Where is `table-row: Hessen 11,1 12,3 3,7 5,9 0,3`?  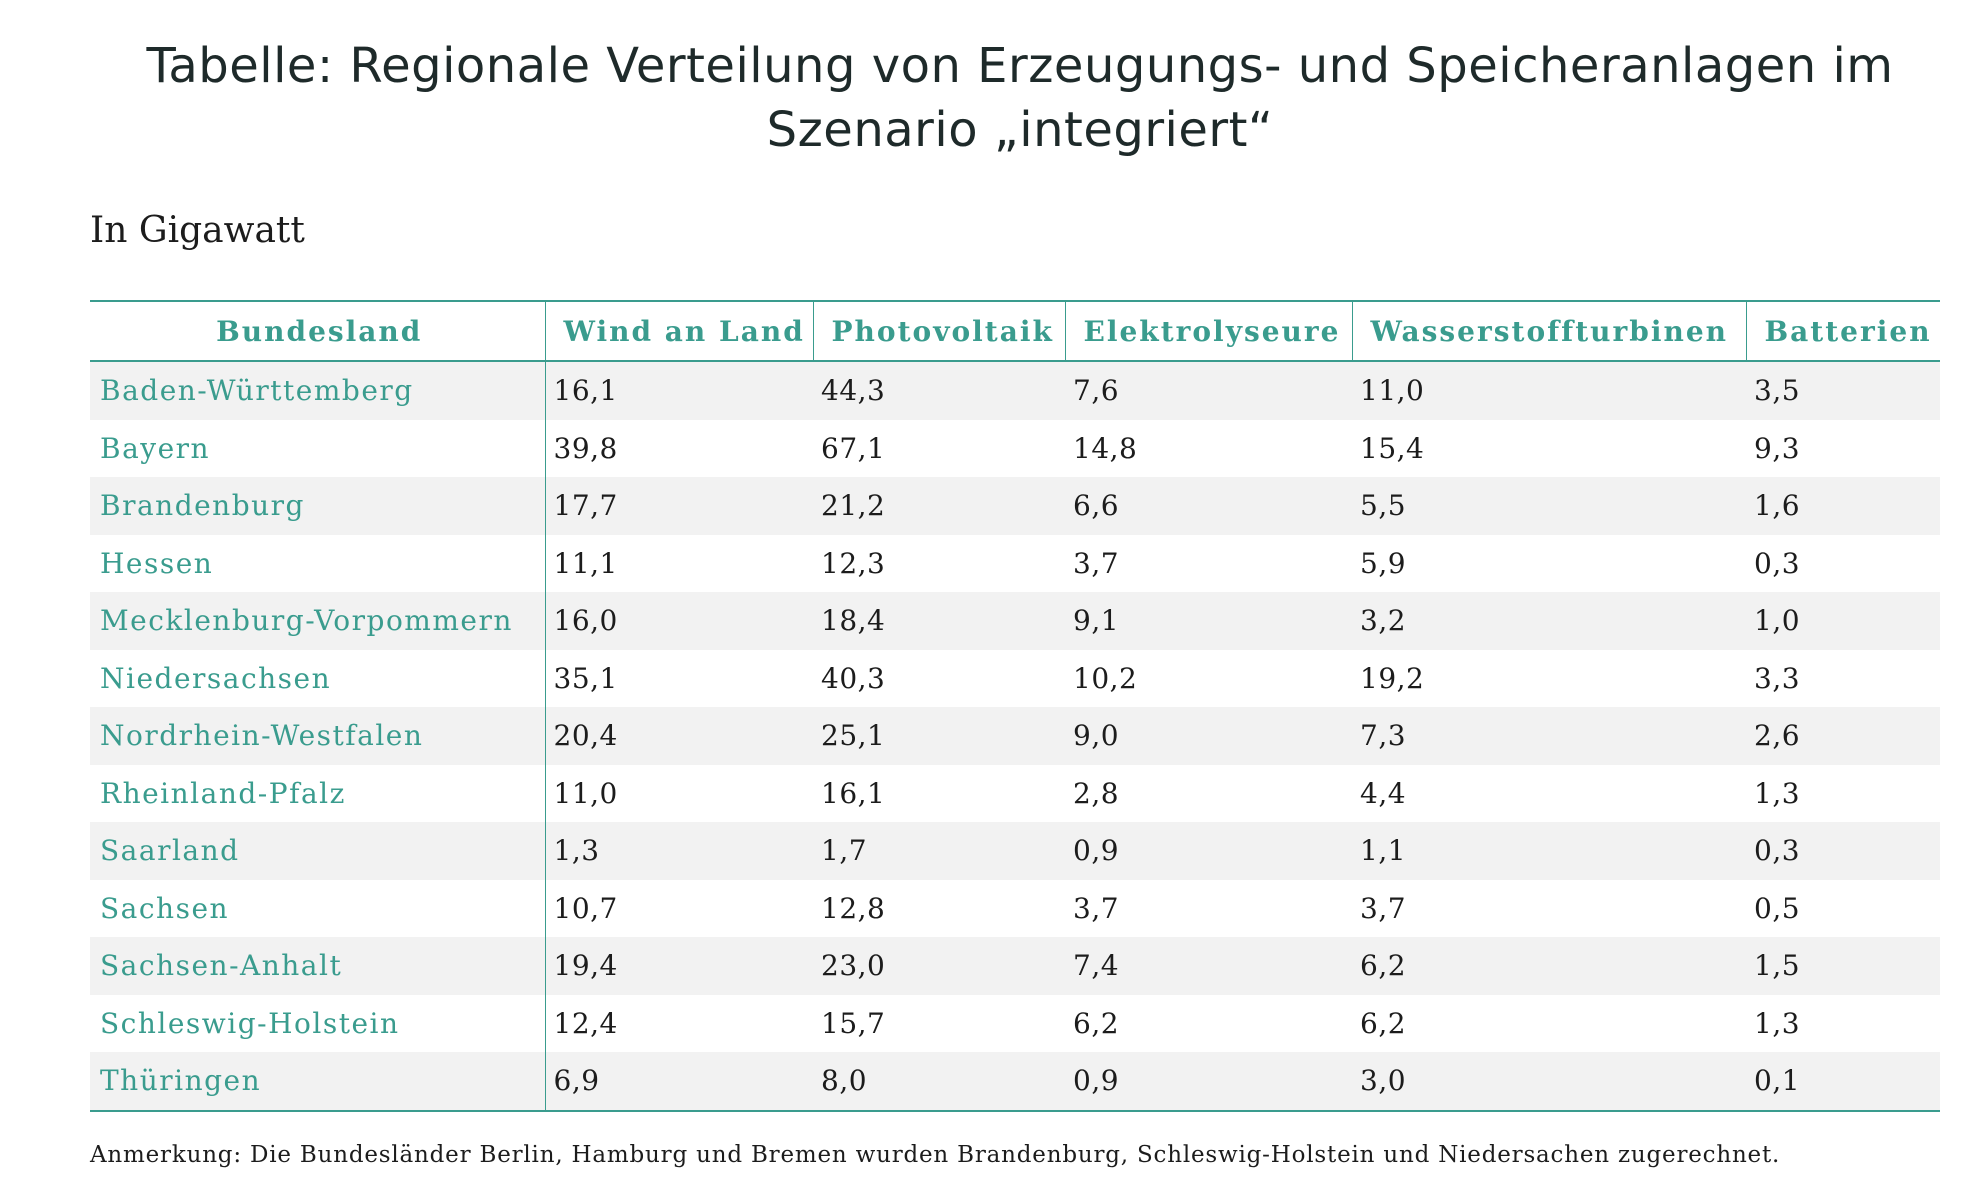
table-row: Hessen 11,1 12,3 3,7 5,9 0,3 is located at coordinates (1015, 563).